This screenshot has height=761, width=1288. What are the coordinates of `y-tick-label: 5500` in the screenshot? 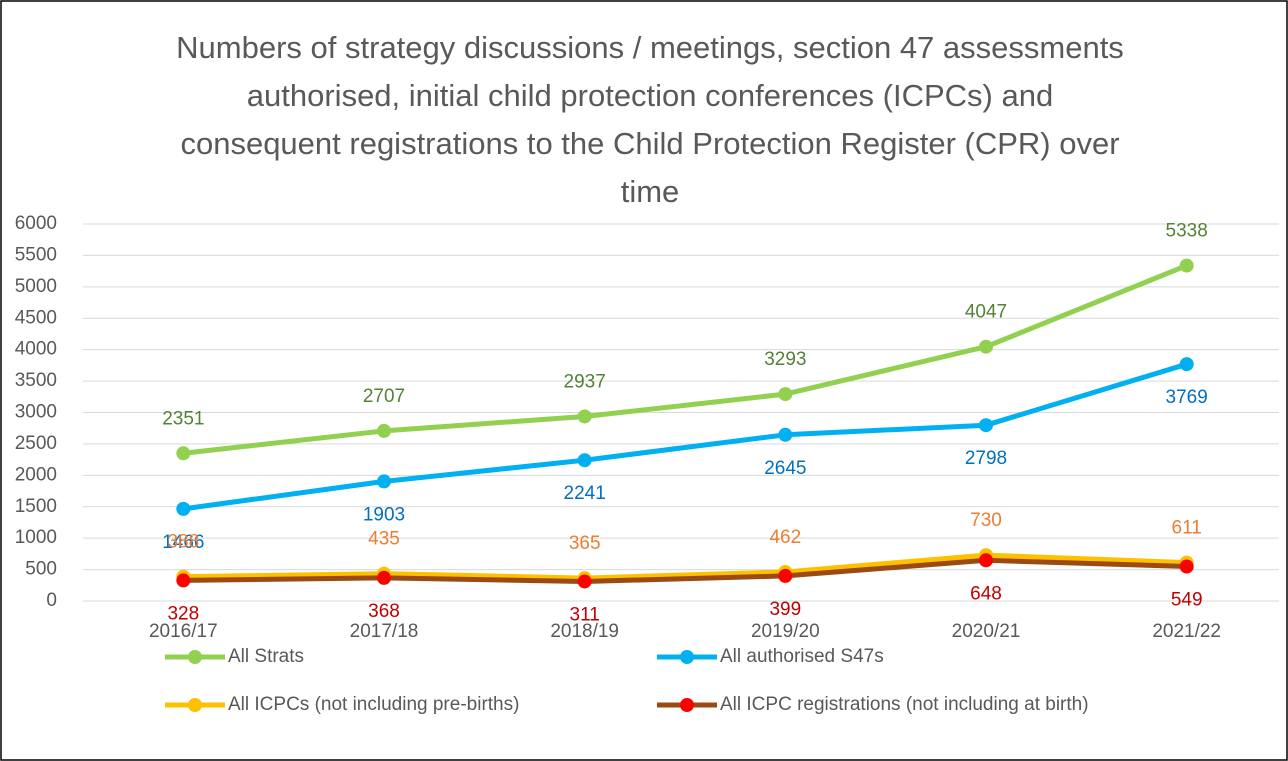 It's located at (36, 254).